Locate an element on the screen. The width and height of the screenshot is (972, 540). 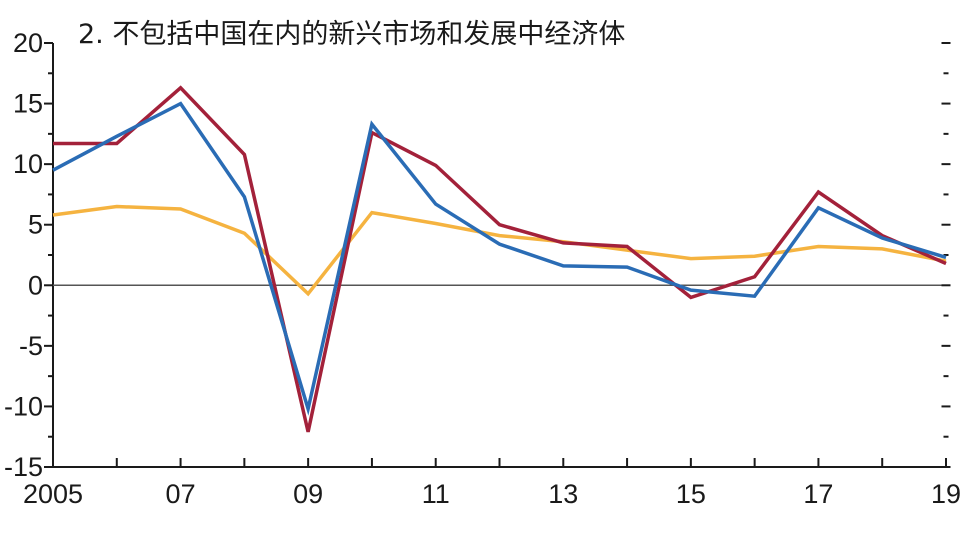
y-tick-label: -10 is located at coordinates (23, 406).